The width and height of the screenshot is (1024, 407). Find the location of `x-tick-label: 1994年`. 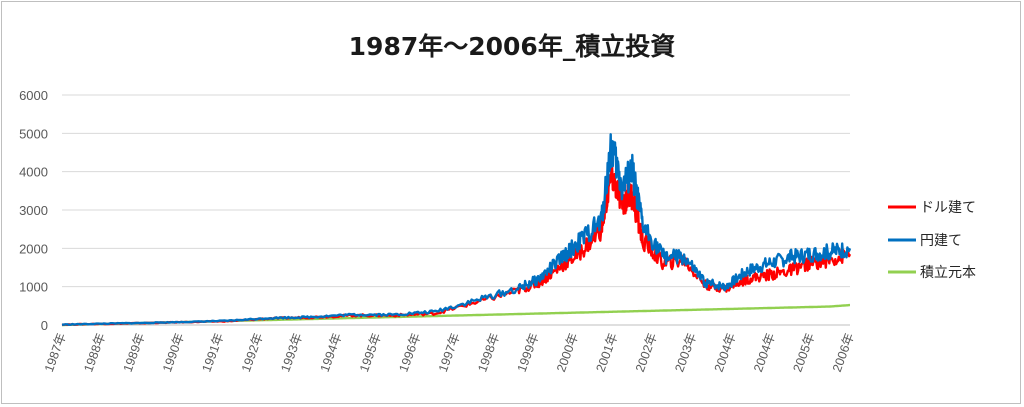

x-tick-label: 1994年 is located at coordinates (331, 352).